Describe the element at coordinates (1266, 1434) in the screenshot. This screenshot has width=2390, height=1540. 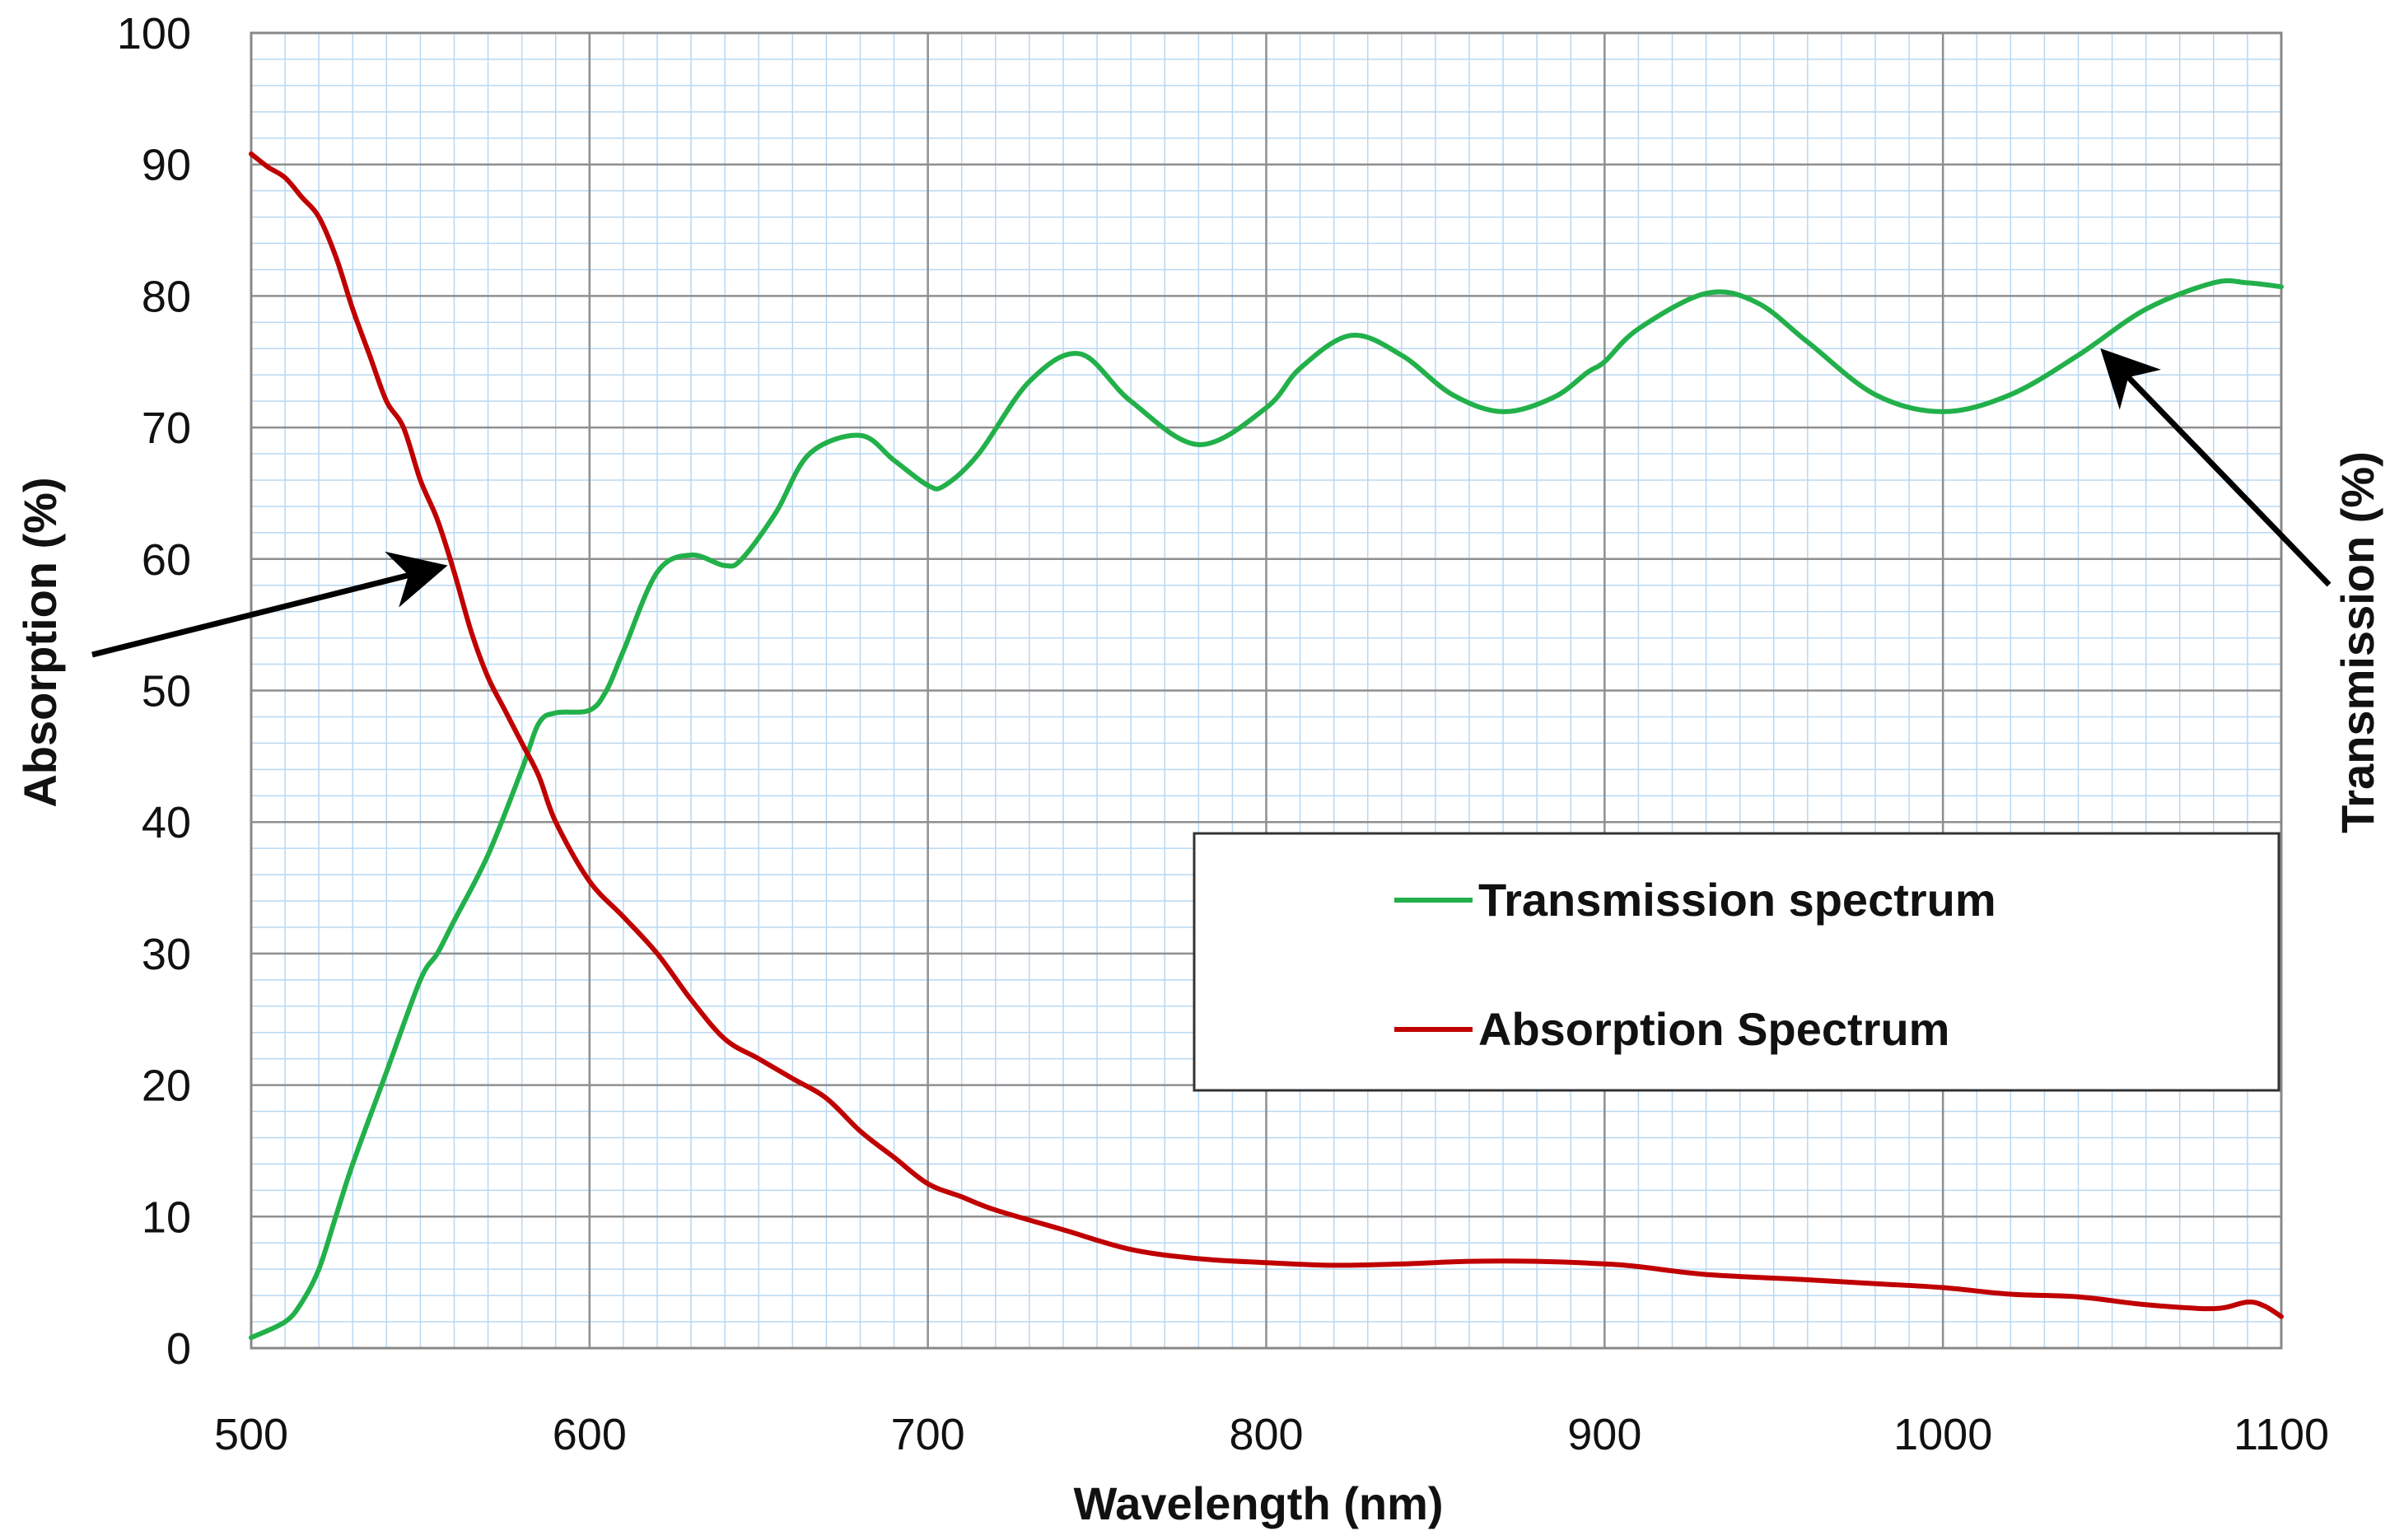
I see `x-tick-label: 800` at that location.